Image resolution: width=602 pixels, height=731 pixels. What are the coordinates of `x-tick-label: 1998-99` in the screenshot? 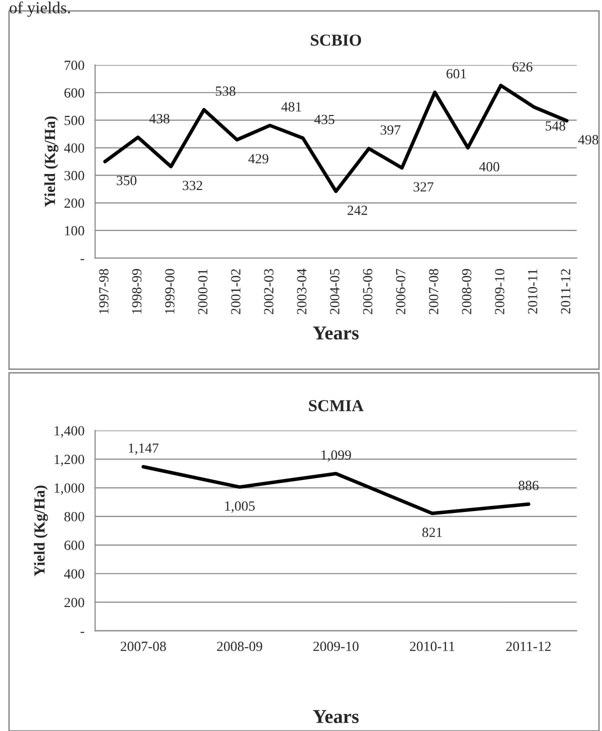 It's located at (137, 291).